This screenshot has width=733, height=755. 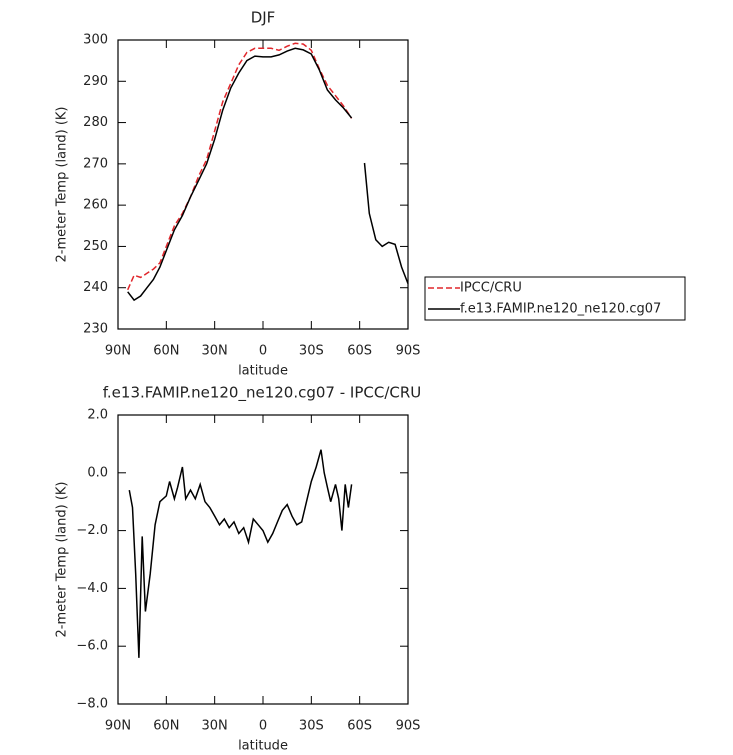 I want to click on chart-title: f.e13.FAMIP.ne120_ne120.cg07 - IPCC/CRU, so click(x=262, y=393).